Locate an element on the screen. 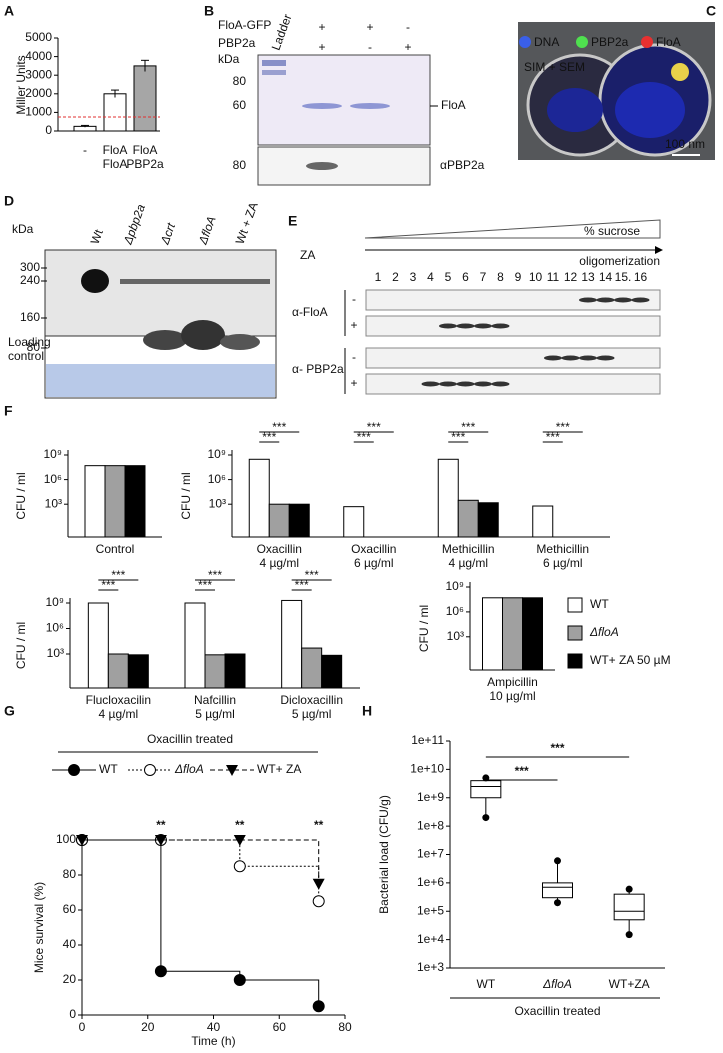 The image size is (723, 1053). gel-bottom is located at coordinates (344, 166).